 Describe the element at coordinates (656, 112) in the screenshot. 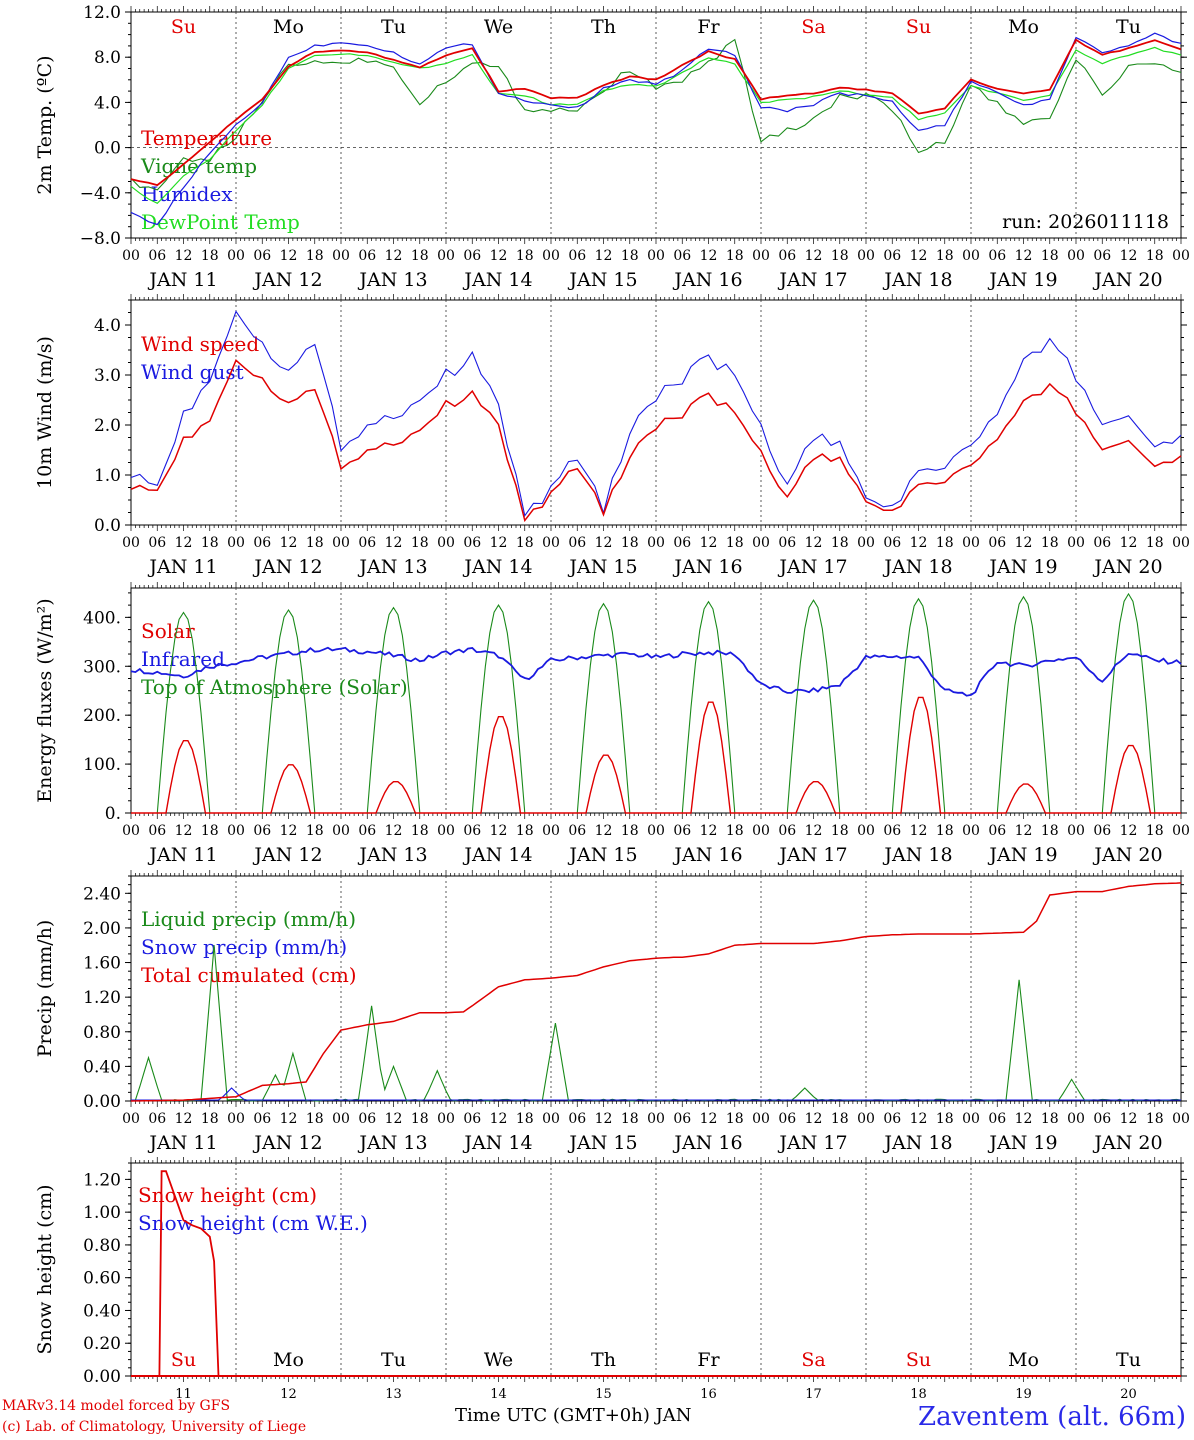

I see `temperature-line` at that location.